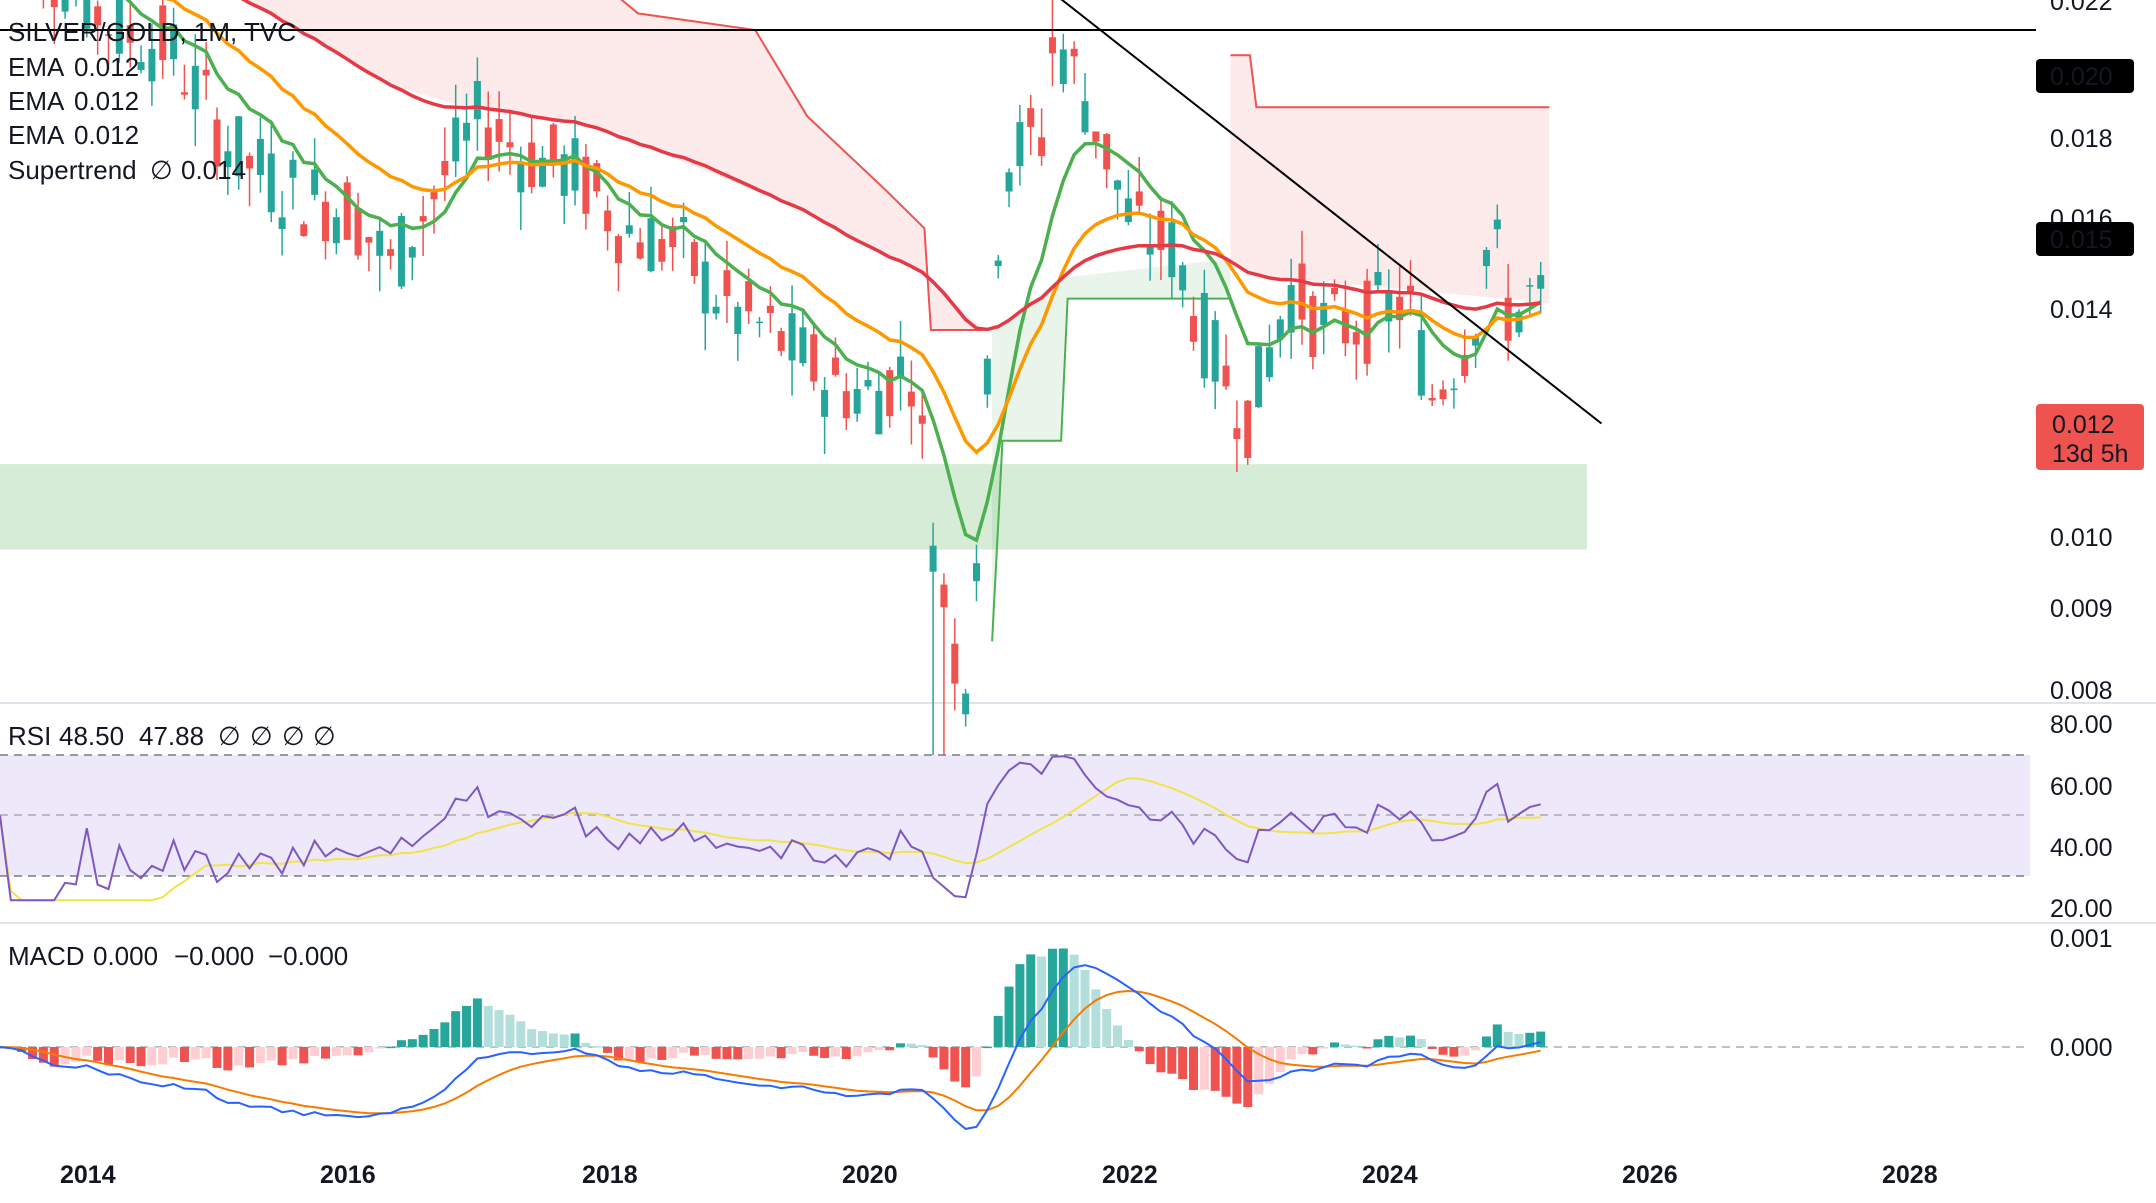 Image resolution: width=2156 pixels, height=1203 pixels. What do you see at coordinates (161, 170) in the screenshot?
I see `supertrend-empty-icon: ∅` at bounding box center [161, 170].